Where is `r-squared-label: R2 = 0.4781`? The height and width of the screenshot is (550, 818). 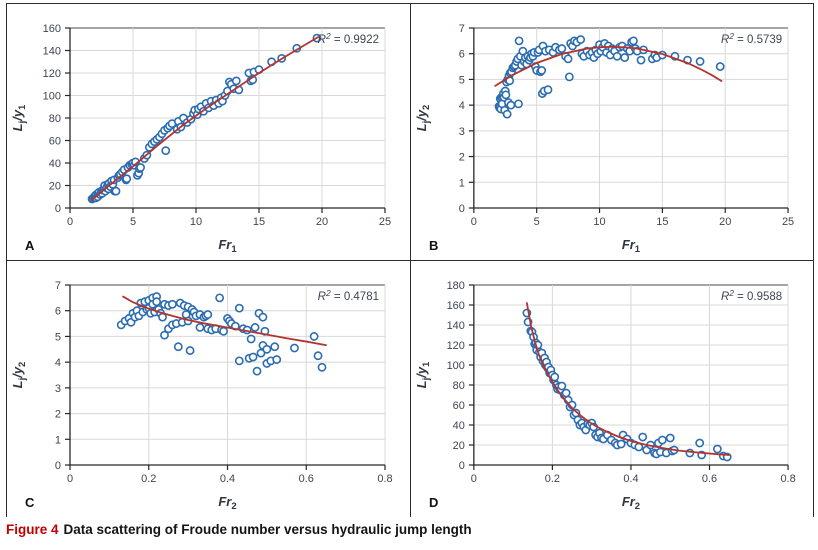
r-squared-label: R2 = 0.4781 is located at coordinates (348, 295).